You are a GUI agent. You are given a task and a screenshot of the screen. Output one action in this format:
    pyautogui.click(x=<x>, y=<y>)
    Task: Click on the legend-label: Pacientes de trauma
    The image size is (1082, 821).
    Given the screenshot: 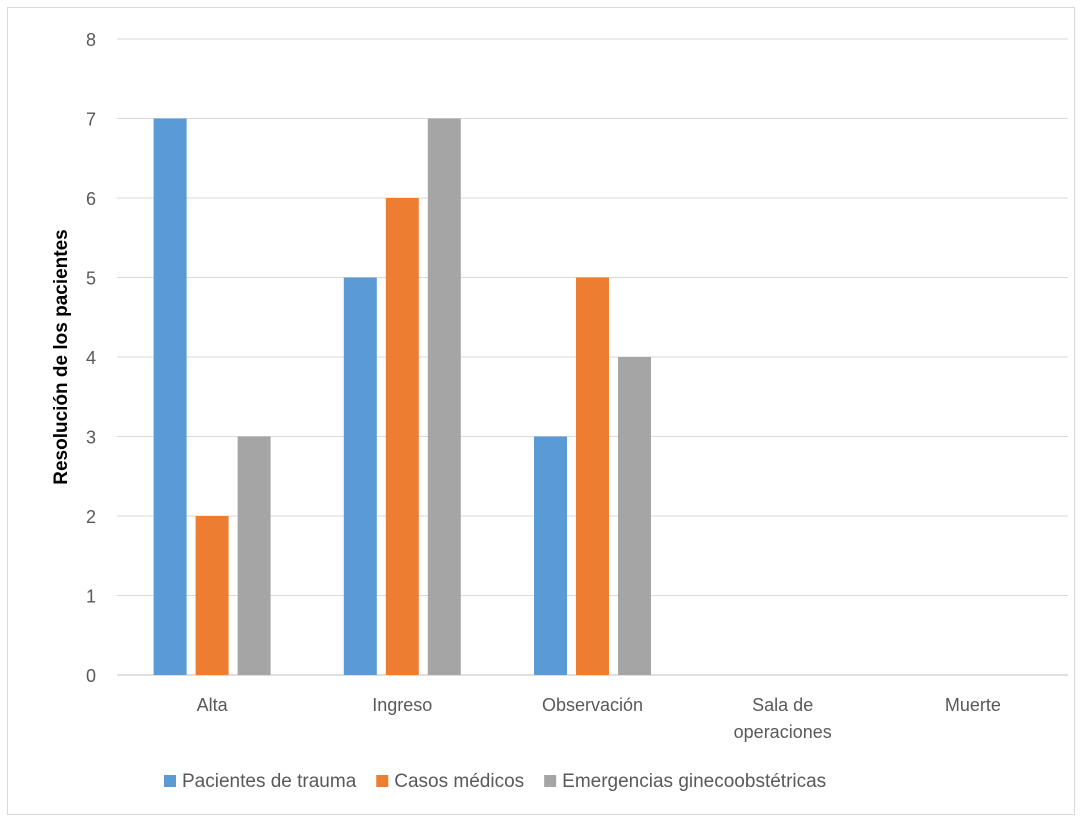 What is the action you would take?
    pyautogui.click(x=269, y=781)
    